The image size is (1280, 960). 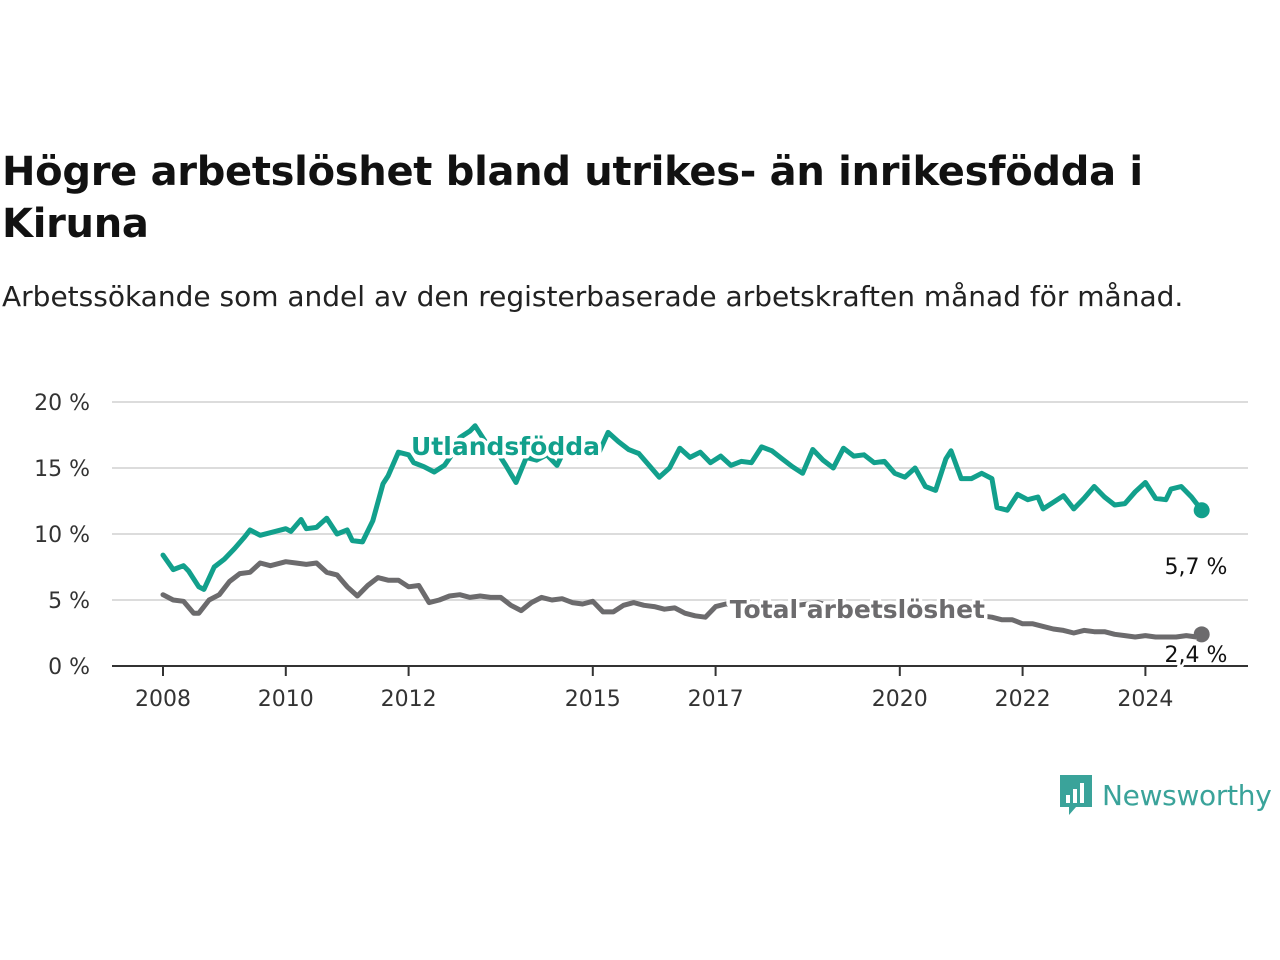 I want to click on newsworthy-brand: Newsworthy, so click(x=1165, y=795).